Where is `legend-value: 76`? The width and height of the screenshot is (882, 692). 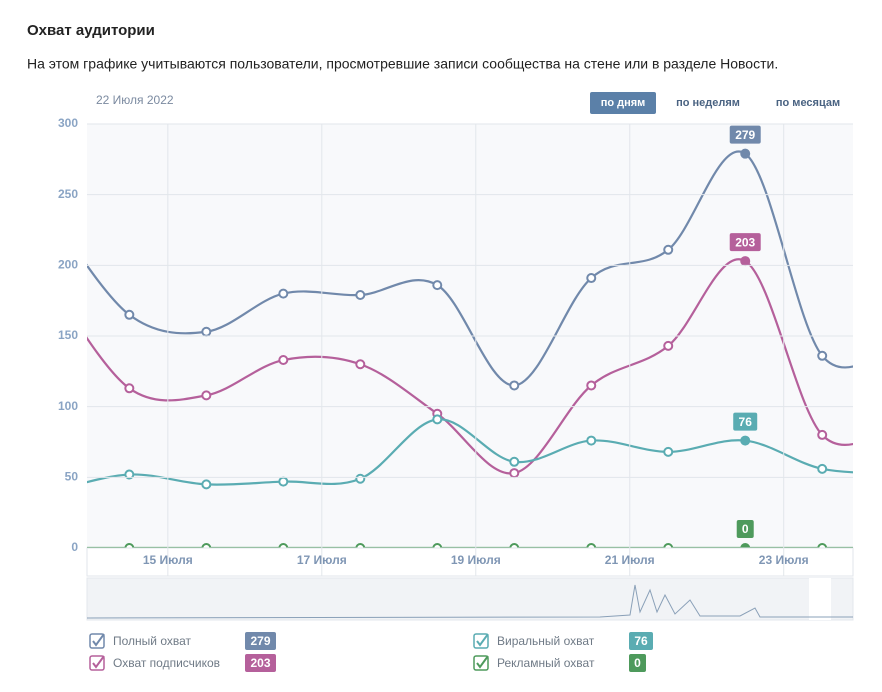
legend-value: 76 is located at coordinates (641, 641).